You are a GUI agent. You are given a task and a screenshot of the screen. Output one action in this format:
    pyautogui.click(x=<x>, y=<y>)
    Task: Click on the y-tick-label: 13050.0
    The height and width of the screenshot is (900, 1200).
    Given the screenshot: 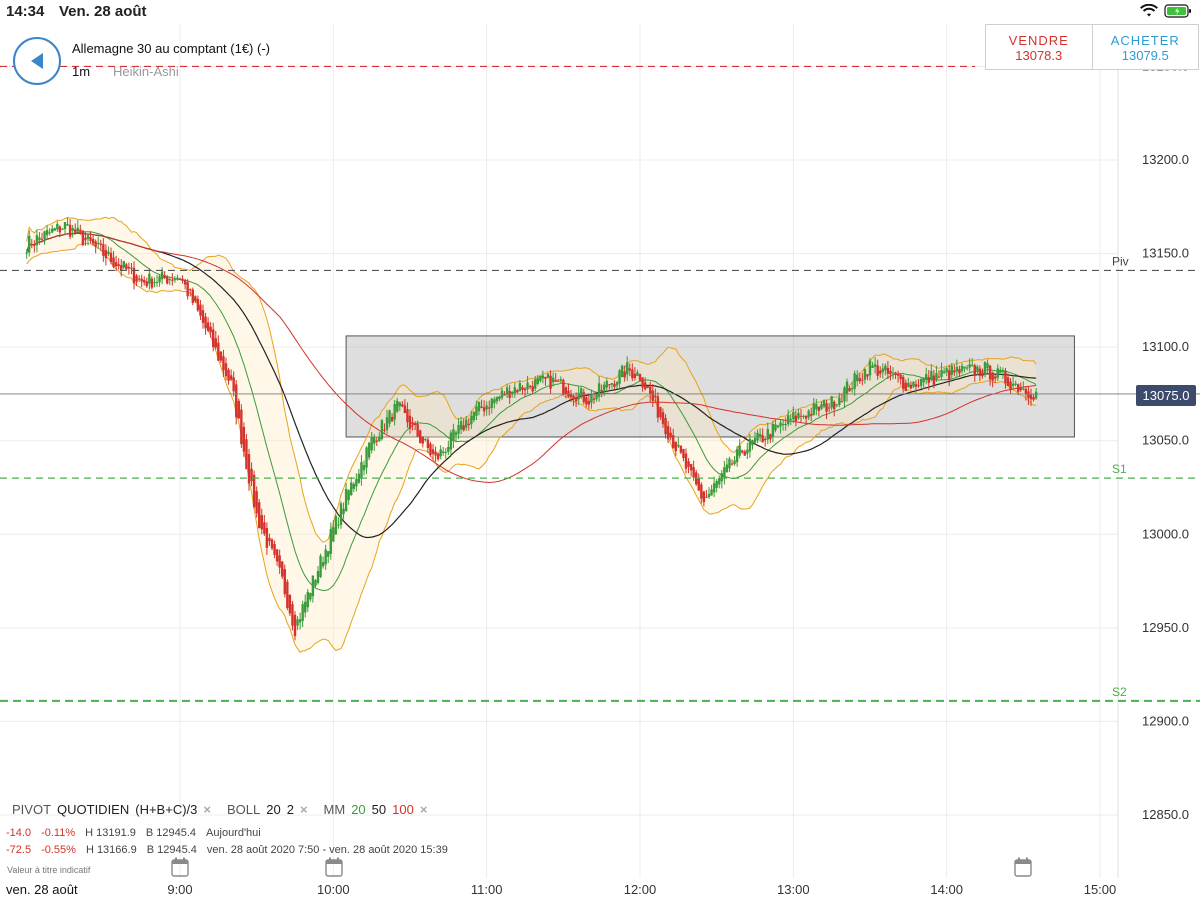 What is the action you would take?
    pyautogui.click(x=1165, y=440)
    